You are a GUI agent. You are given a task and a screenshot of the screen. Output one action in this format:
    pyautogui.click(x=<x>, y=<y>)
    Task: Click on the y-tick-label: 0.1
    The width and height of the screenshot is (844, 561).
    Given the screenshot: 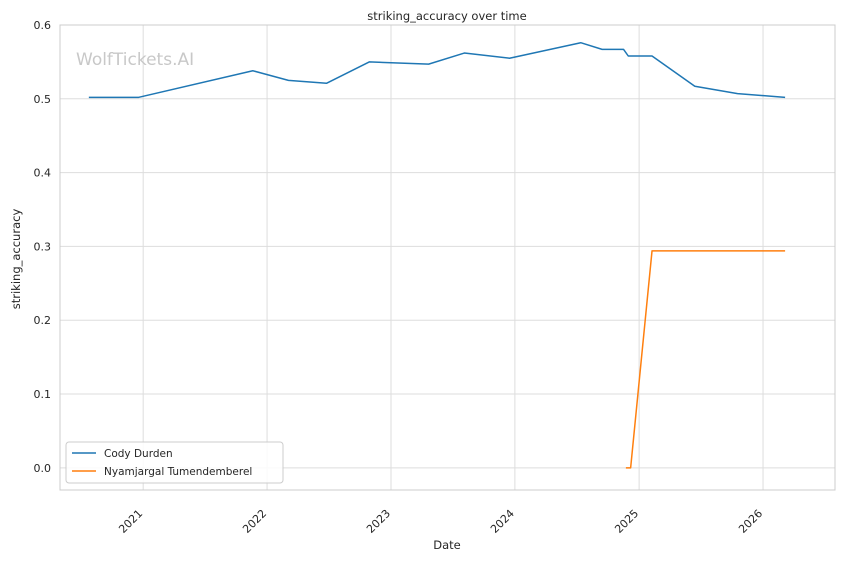 What is the action you would take?
    pyautogui.click(x=43, y=394)
    